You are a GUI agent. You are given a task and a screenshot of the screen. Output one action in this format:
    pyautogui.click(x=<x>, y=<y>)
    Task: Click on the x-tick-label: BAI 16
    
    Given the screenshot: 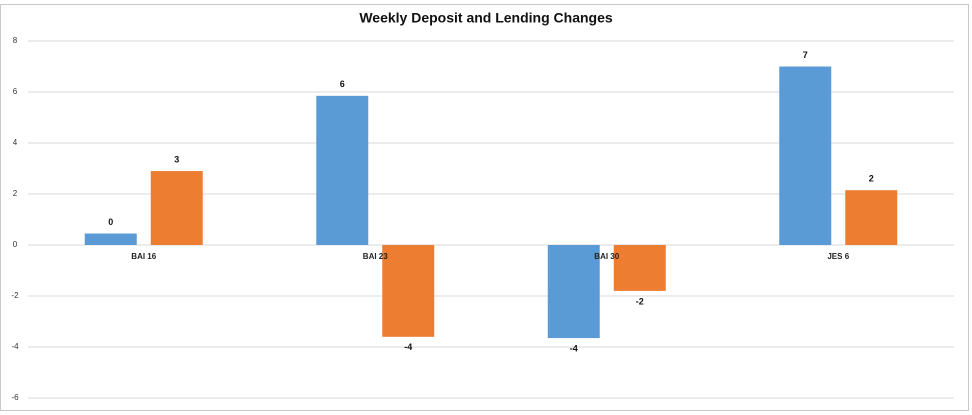 What is the action you would take?
    pyautogui.click(x=143, y=256)
    